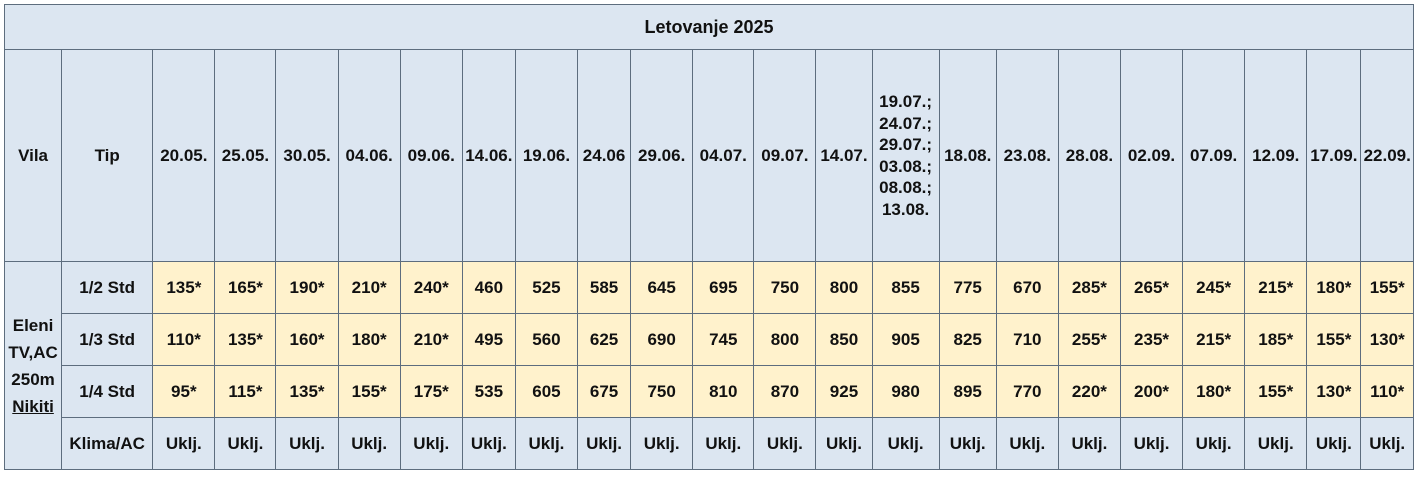 The image size is (1418, 478). Describe the element at coordinates (1387, 155) in the screenshot. I see `header-date: 22.09.` at that location.